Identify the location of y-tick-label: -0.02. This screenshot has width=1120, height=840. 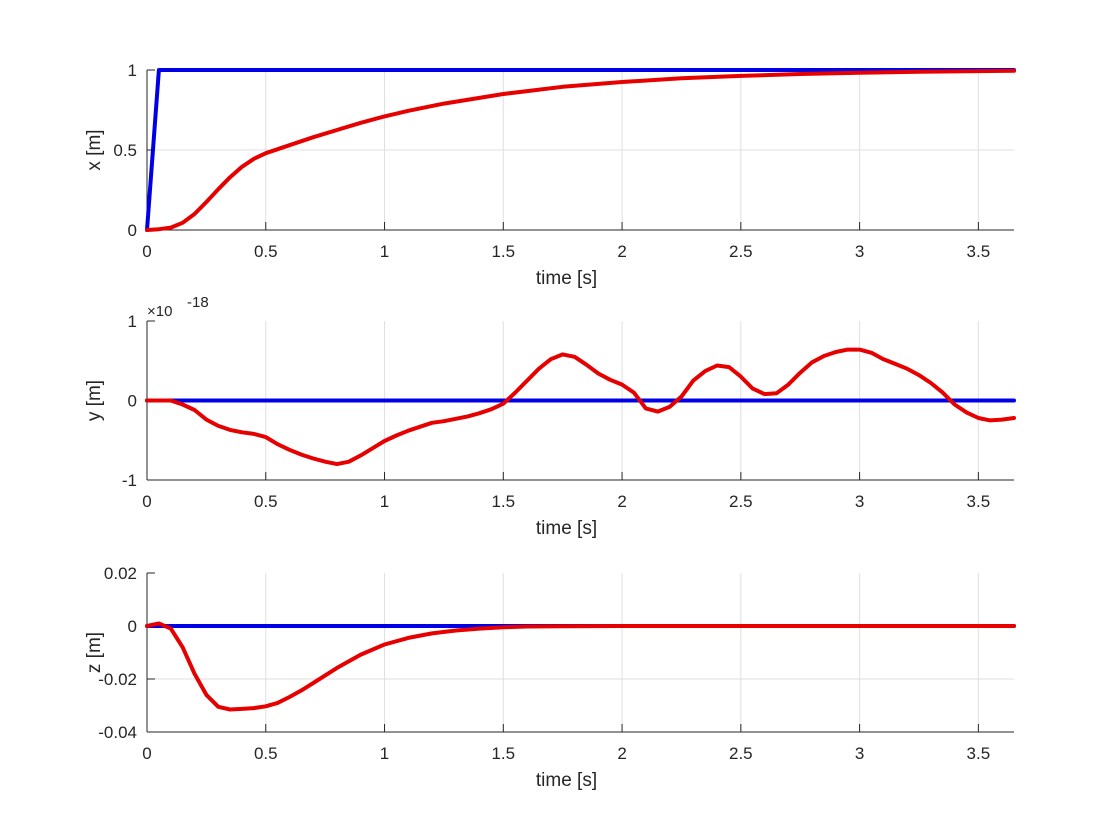
(117, 679).